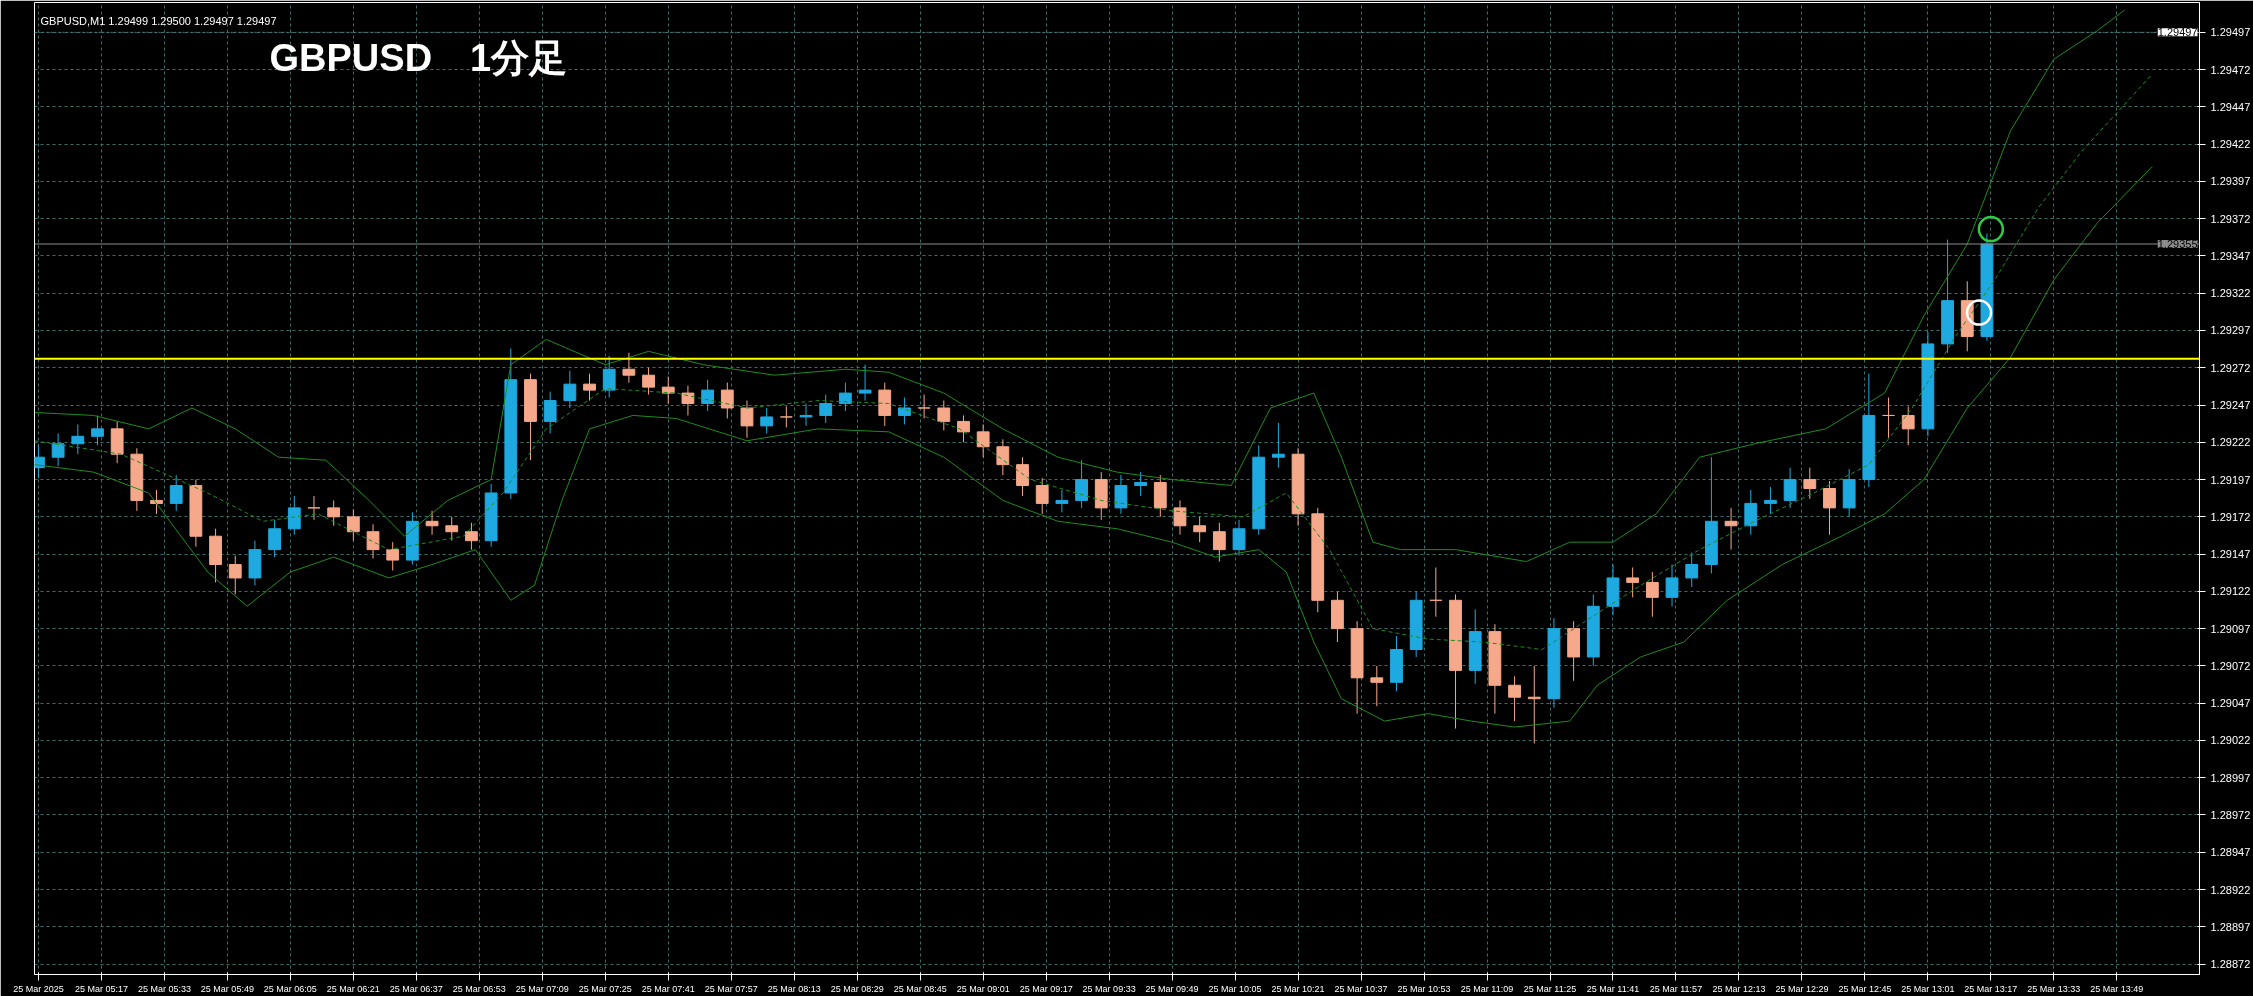 This screenshot has width=2253, height=996. What do you see at coordinates (1487, 988) in the screenshot?
I see `x-tick-label: 25 Mar 11:09` at bounding box center [1487, 988].